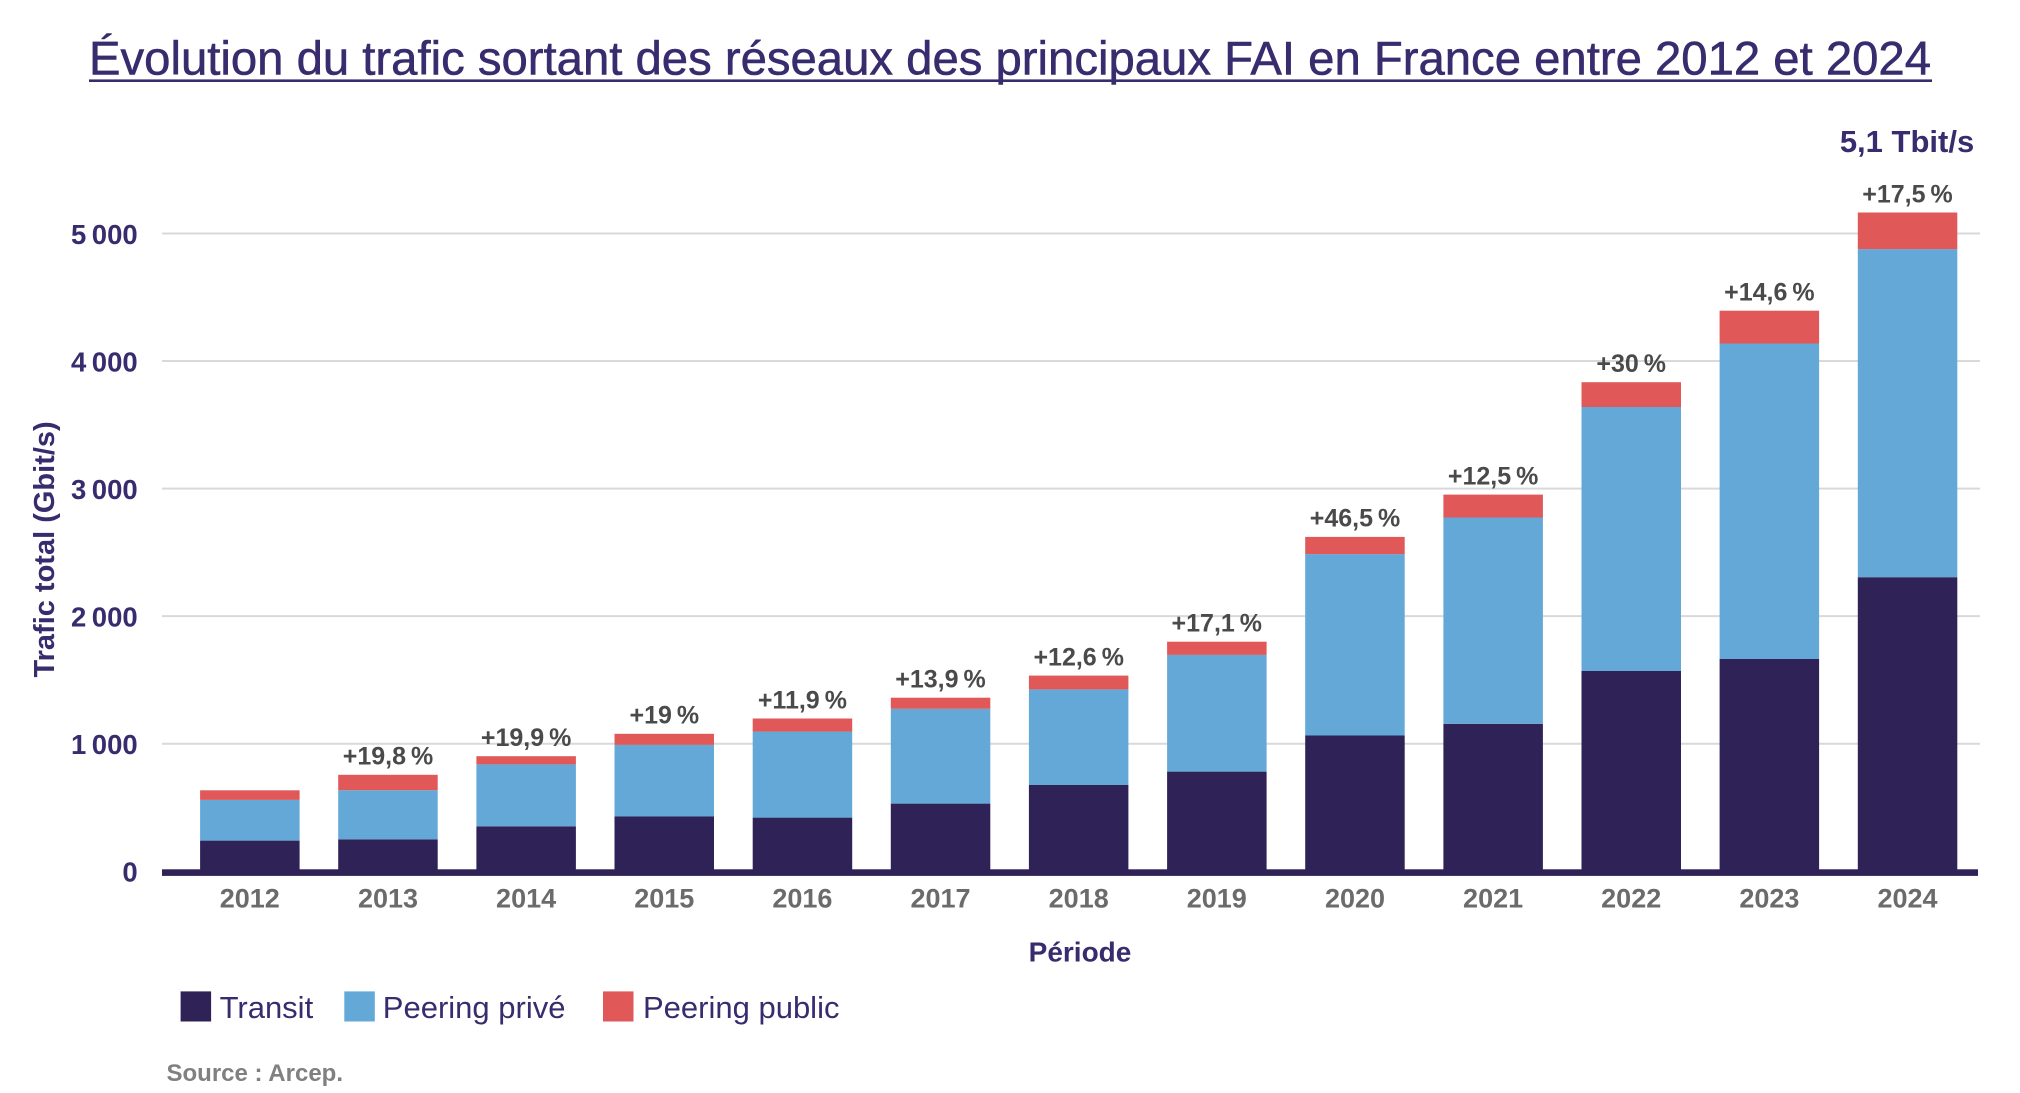  I want to click on svg-text: +46,5 %, so click(1355, 519).